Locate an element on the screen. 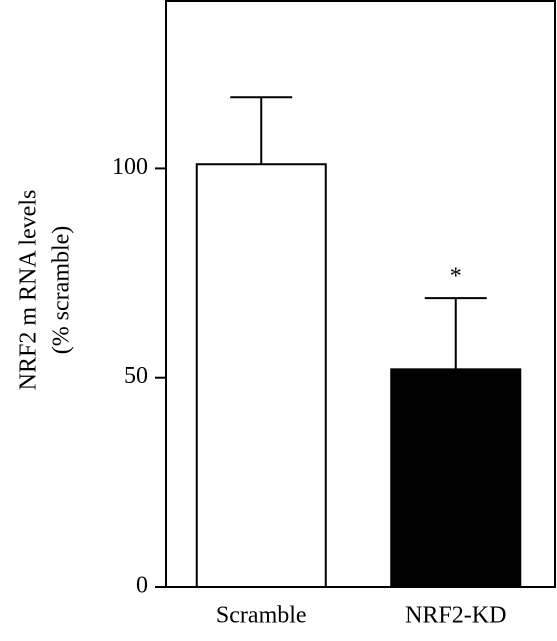  annotation: * is located at coordinates (456, 277).